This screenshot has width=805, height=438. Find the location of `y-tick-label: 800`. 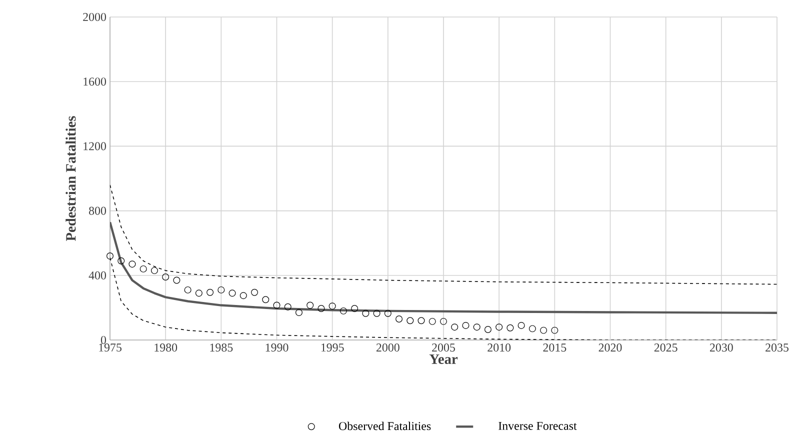

y-tick-label: 800 is located at coordinates (97, 210).